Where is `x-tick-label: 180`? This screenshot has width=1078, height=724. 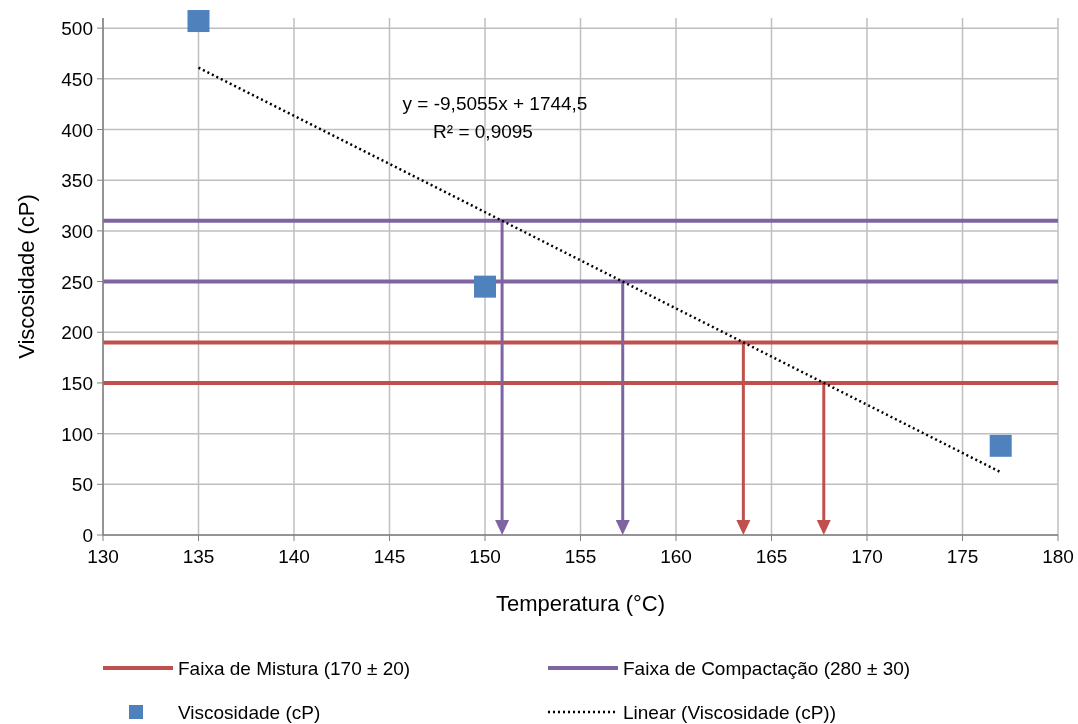 x-tick-label: 180 is located at coordinates (1058, 556).